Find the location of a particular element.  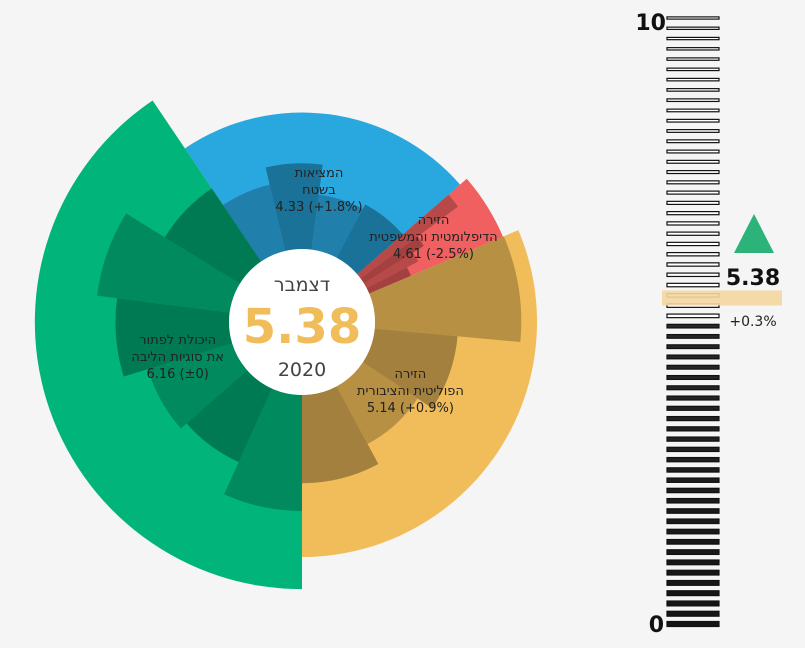

trend-up-icon is located at coordinates (754, 233).